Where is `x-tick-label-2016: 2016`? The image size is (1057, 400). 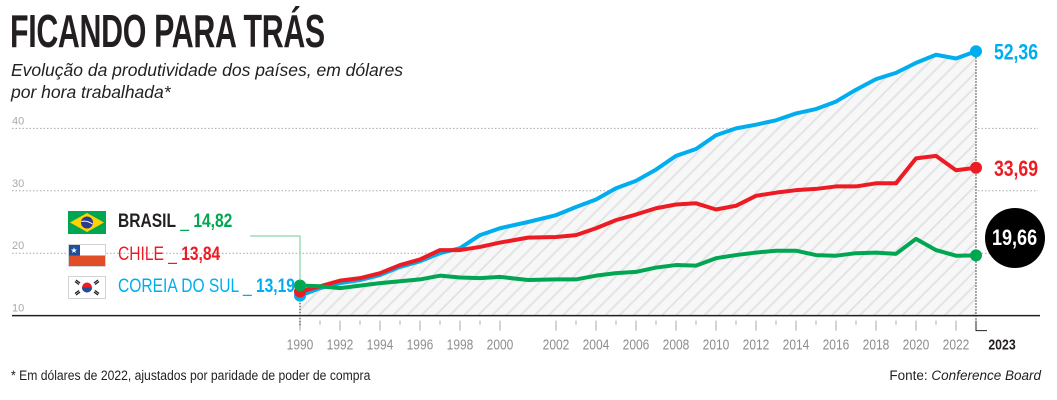
x-tick-label-2016: 2016 is located at coordinates (836, 344).